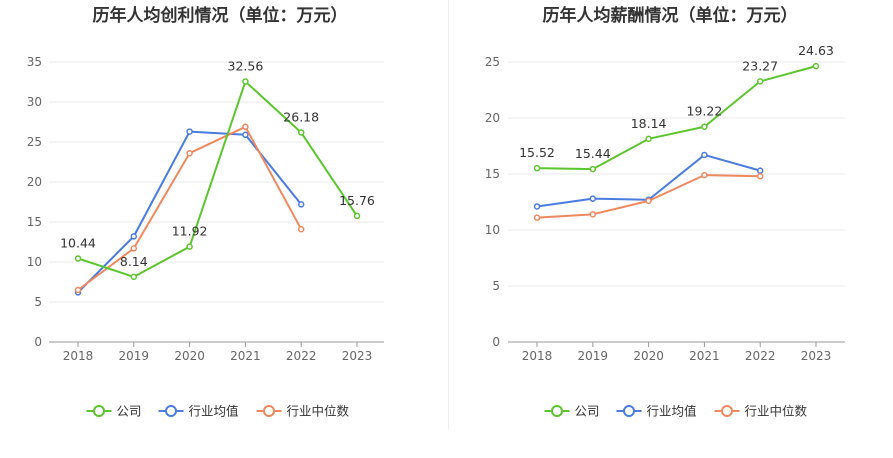  What do you see at coordinates (34, 102) in the screenshot?
I see `y-tick-label: 30` at bounding box center [34, 102].